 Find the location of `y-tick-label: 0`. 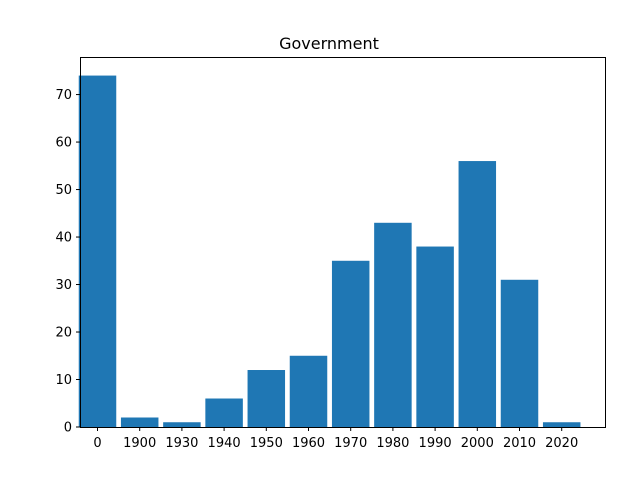

y-tick-label: 0 is located at coordinates (68, 428).